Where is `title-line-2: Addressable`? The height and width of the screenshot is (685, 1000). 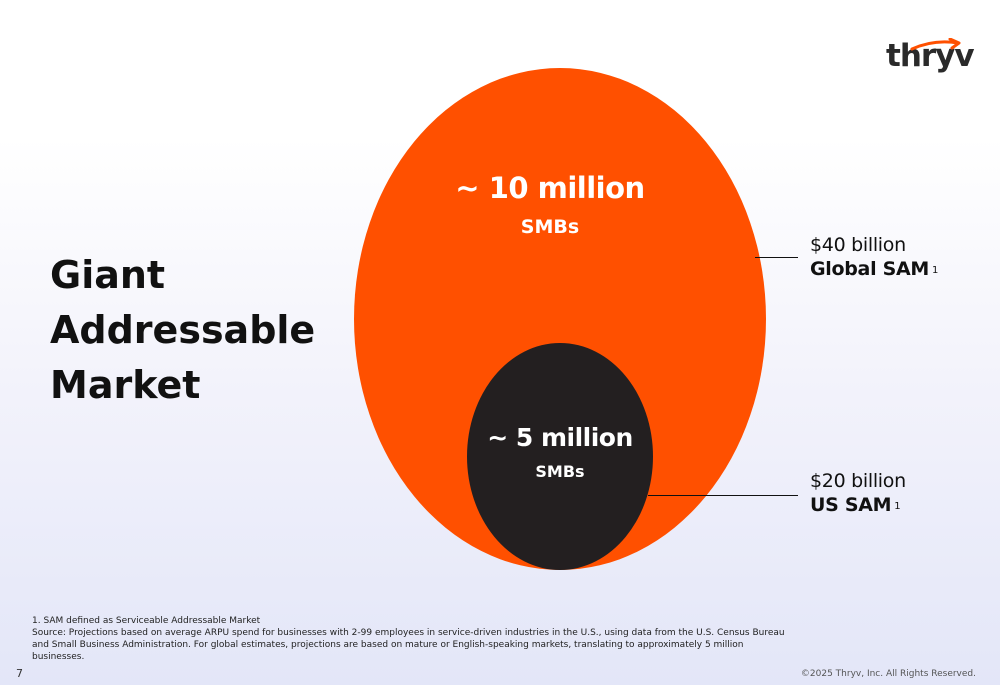 title-line-2: Addressable is located at coordinates (183, 330).